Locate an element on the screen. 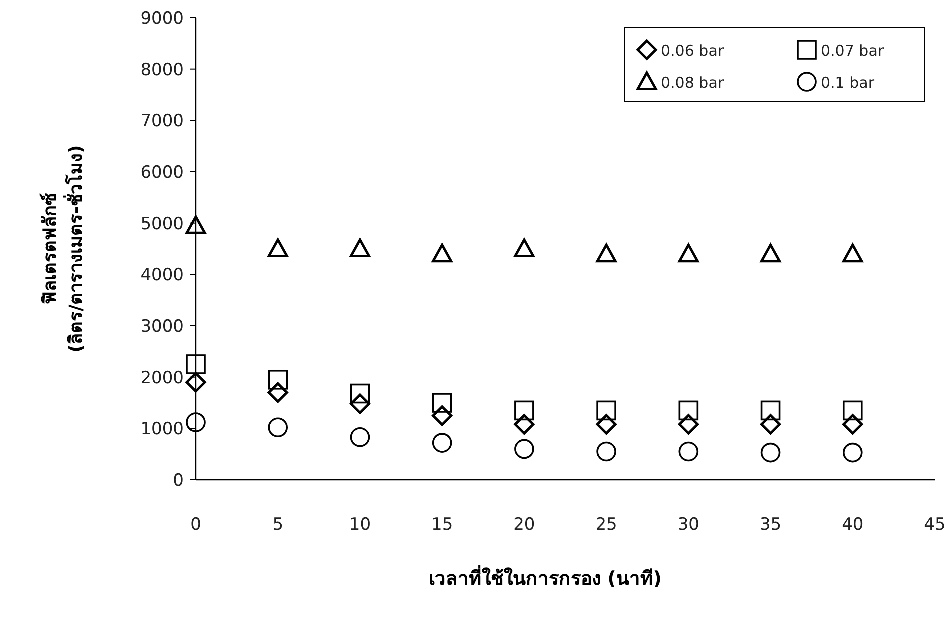 The image size is (946, 617). legend-label: 0.1 bar is located at coordinates (848, 83).